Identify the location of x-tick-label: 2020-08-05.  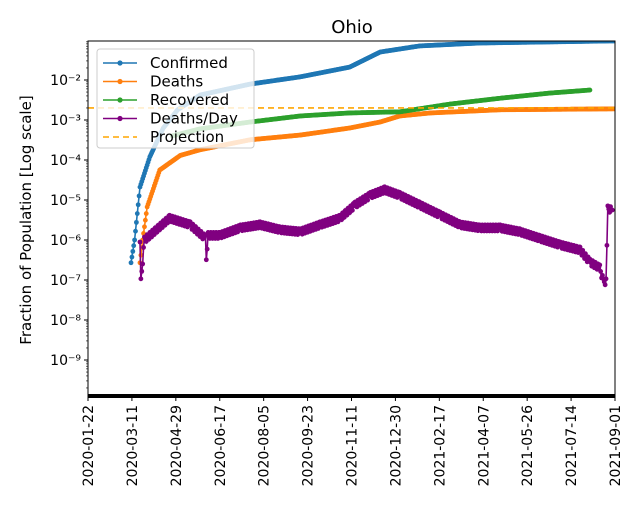
(265, 445).